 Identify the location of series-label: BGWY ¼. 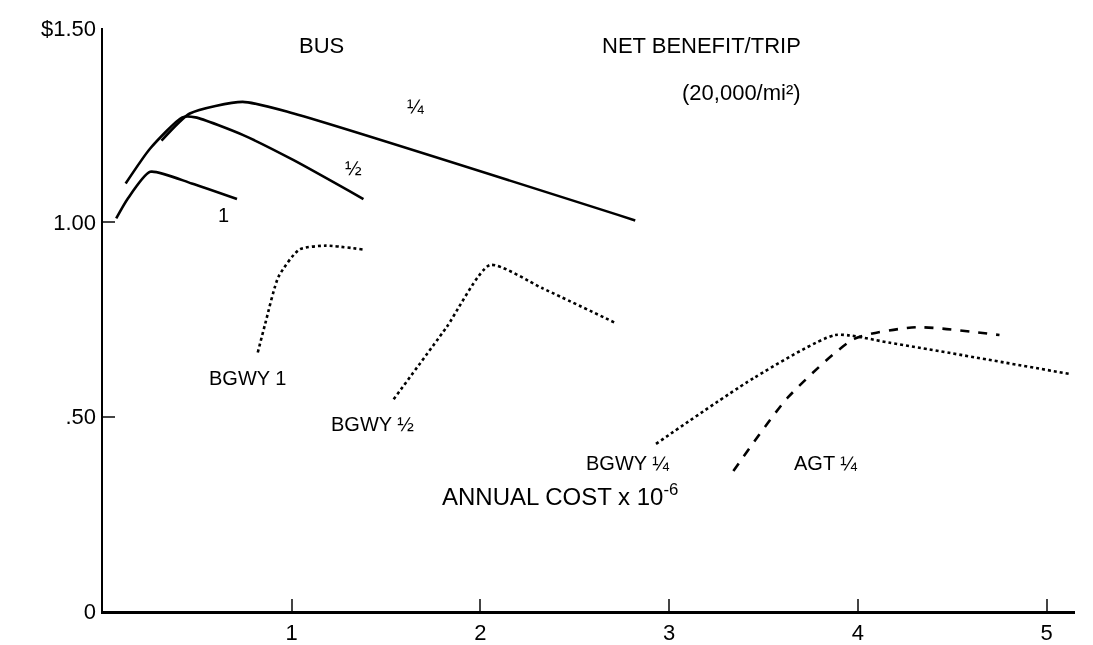
(628, 463).